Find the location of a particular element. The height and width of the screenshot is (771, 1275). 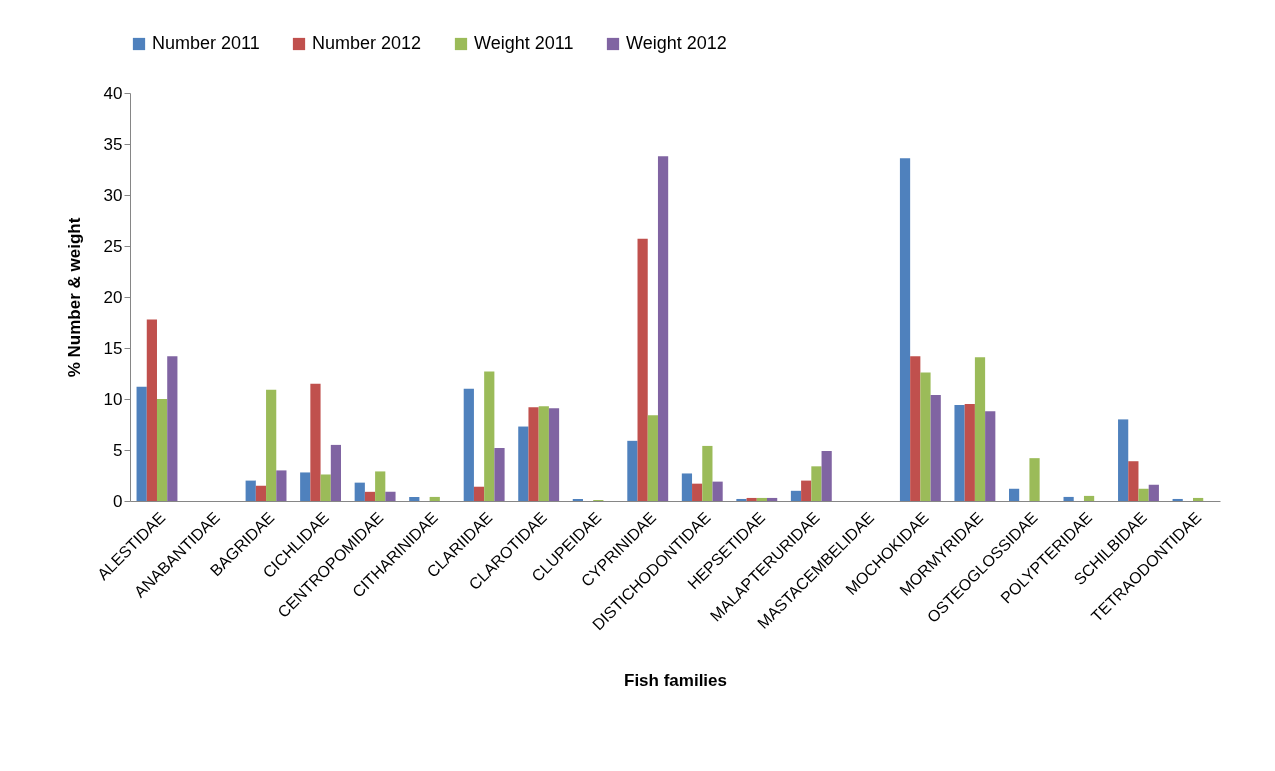

y-tick-label: 35 is located at coordinates (113, 144).